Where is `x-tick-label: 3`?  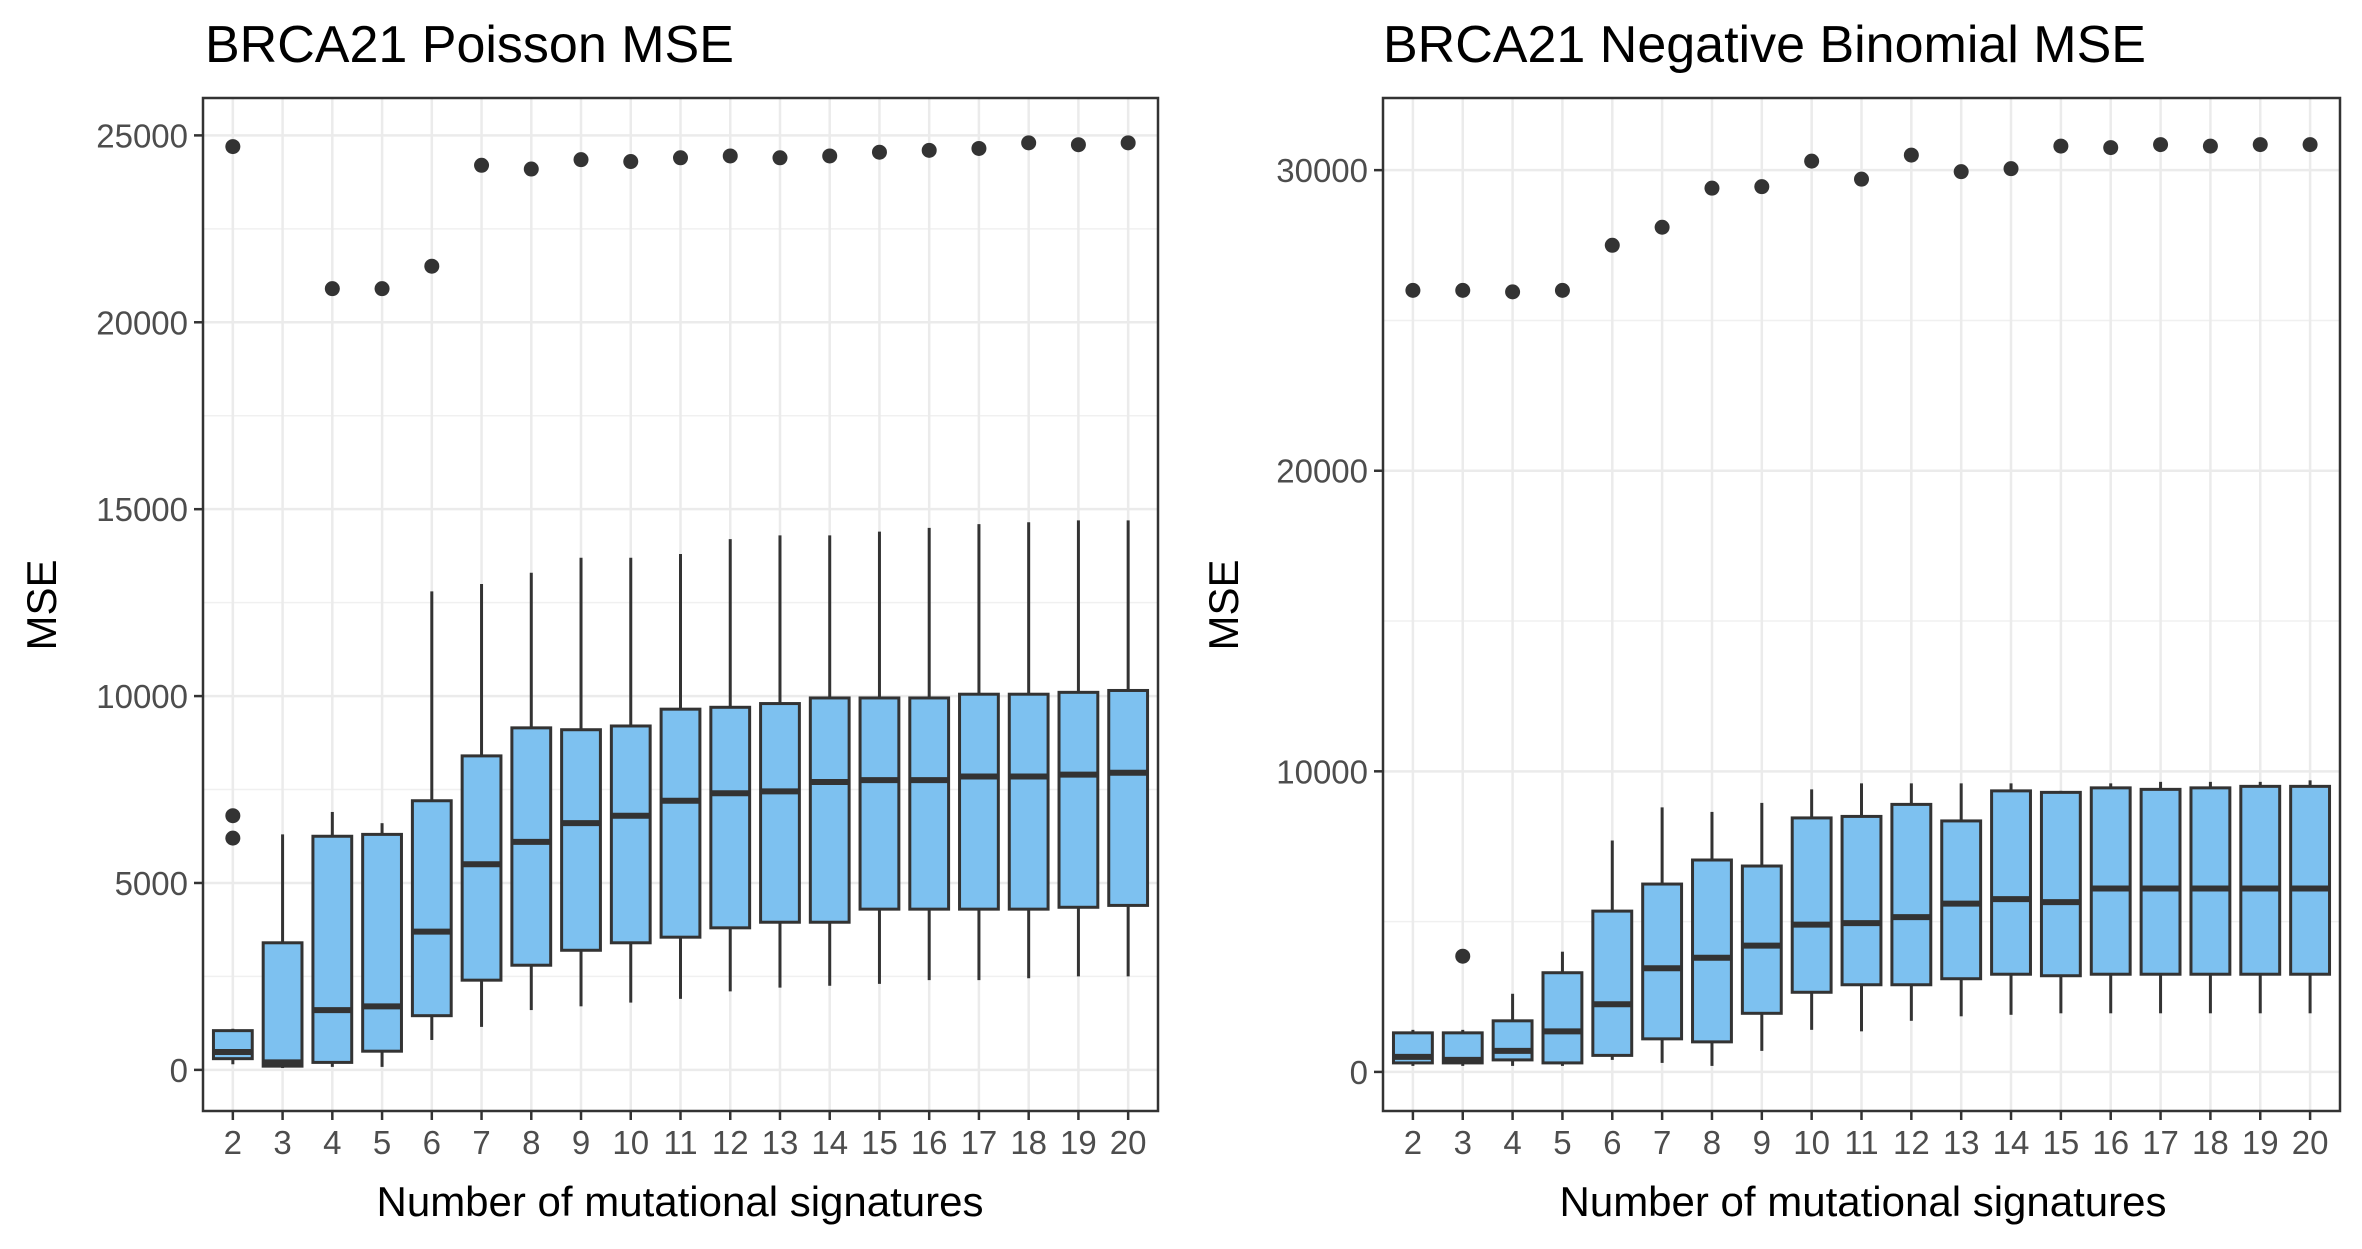
x-tick-label: 3 is located at coordinates (1463, 1142).